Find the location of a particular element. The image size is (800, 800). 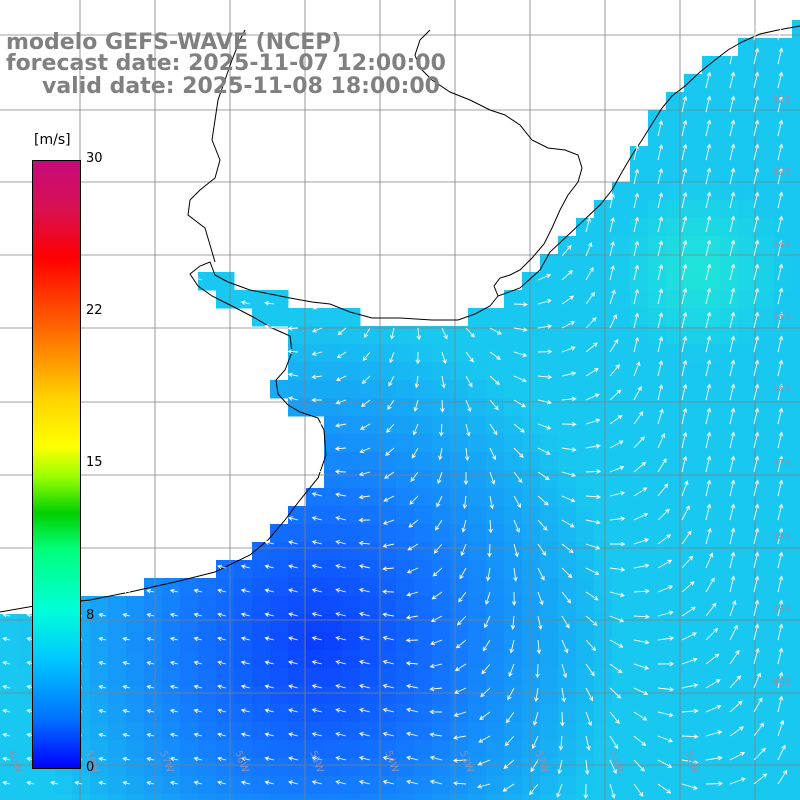

colorbar-tick: 15 is located at coordinates (94, 462).